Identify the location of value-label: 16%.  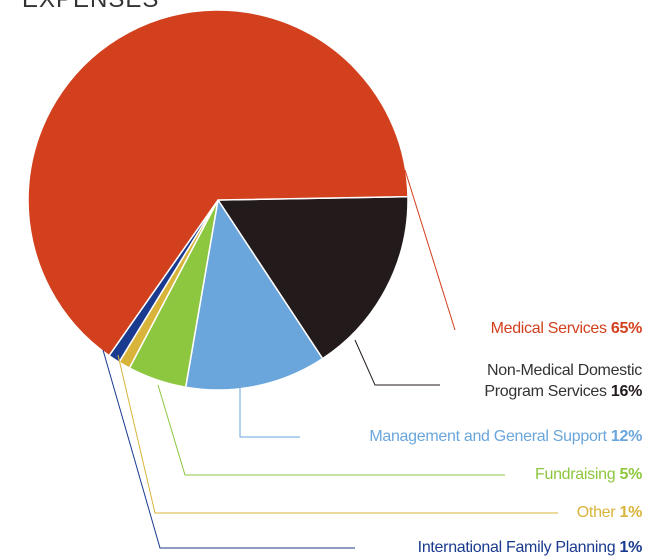
(626, 391).